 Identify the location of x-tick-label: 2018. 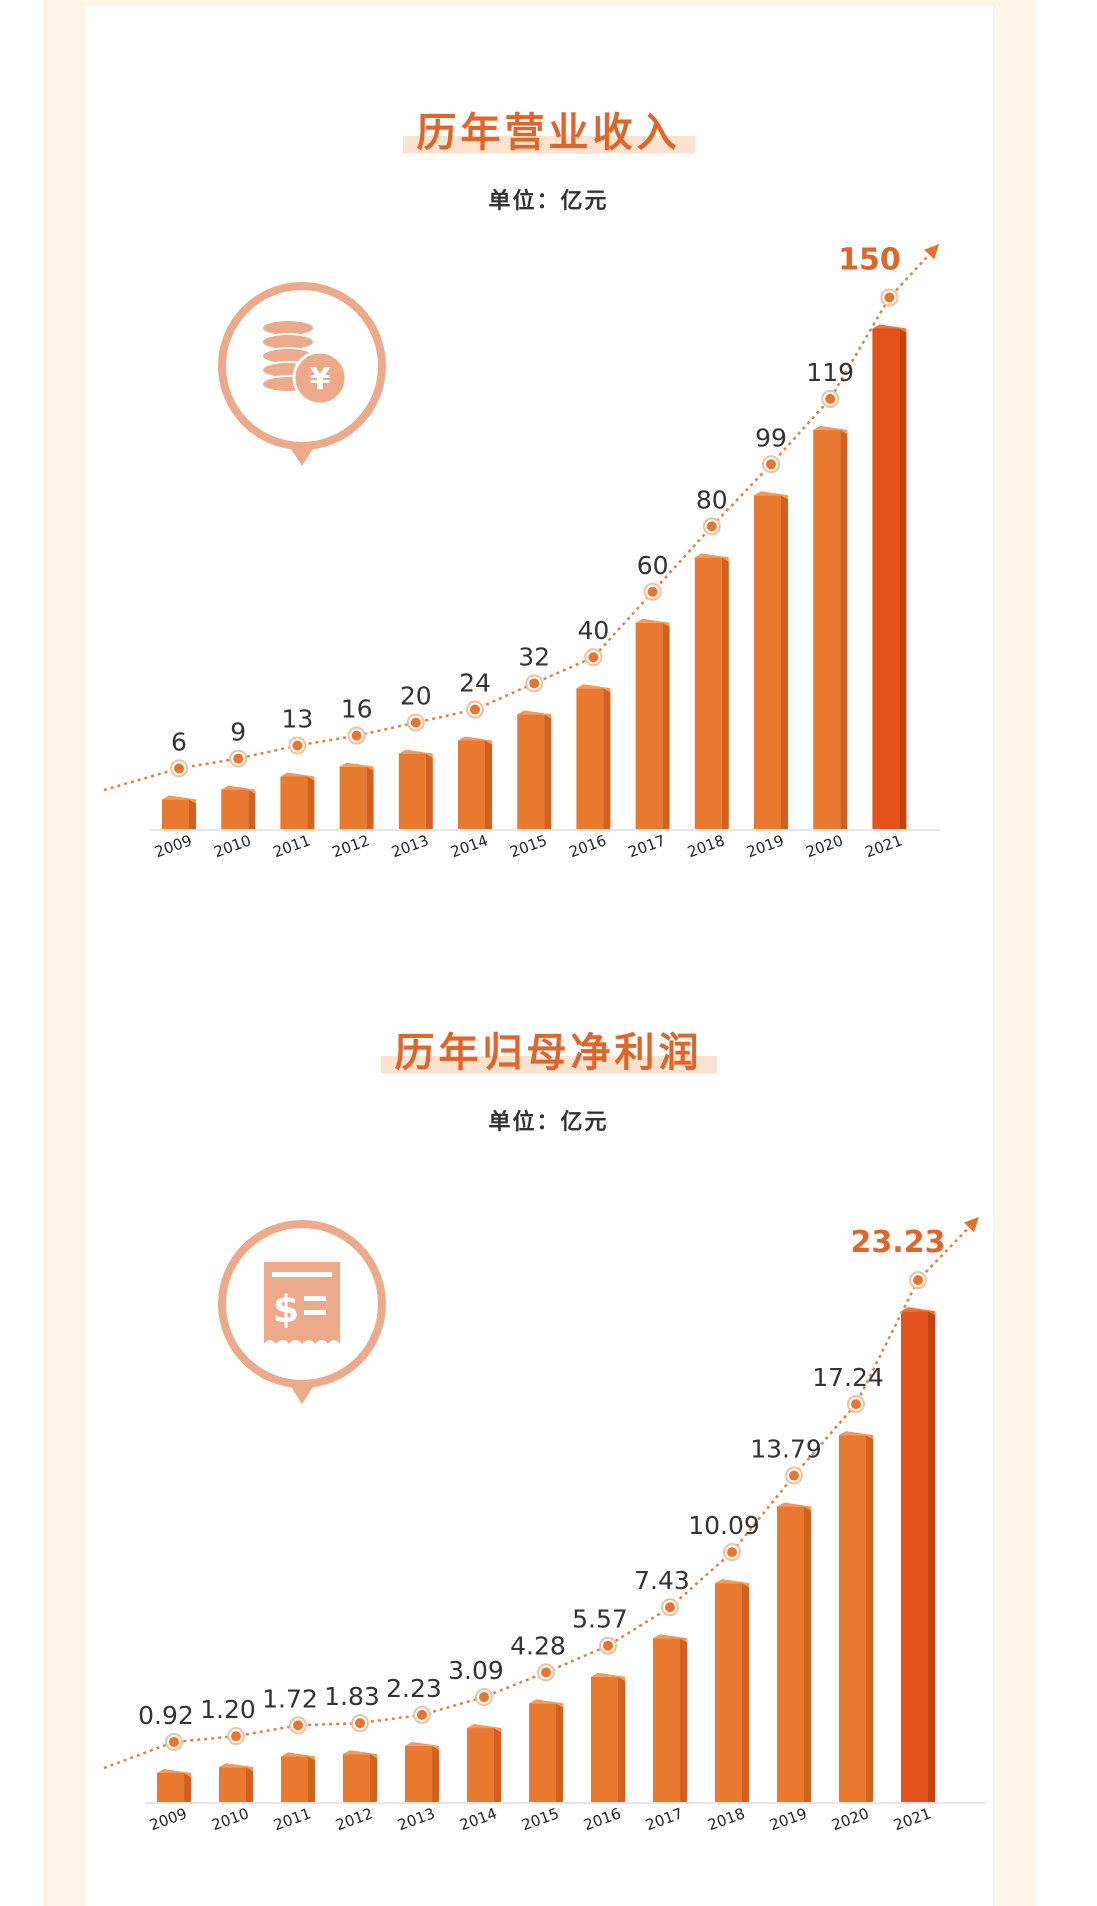
(726, 1819).